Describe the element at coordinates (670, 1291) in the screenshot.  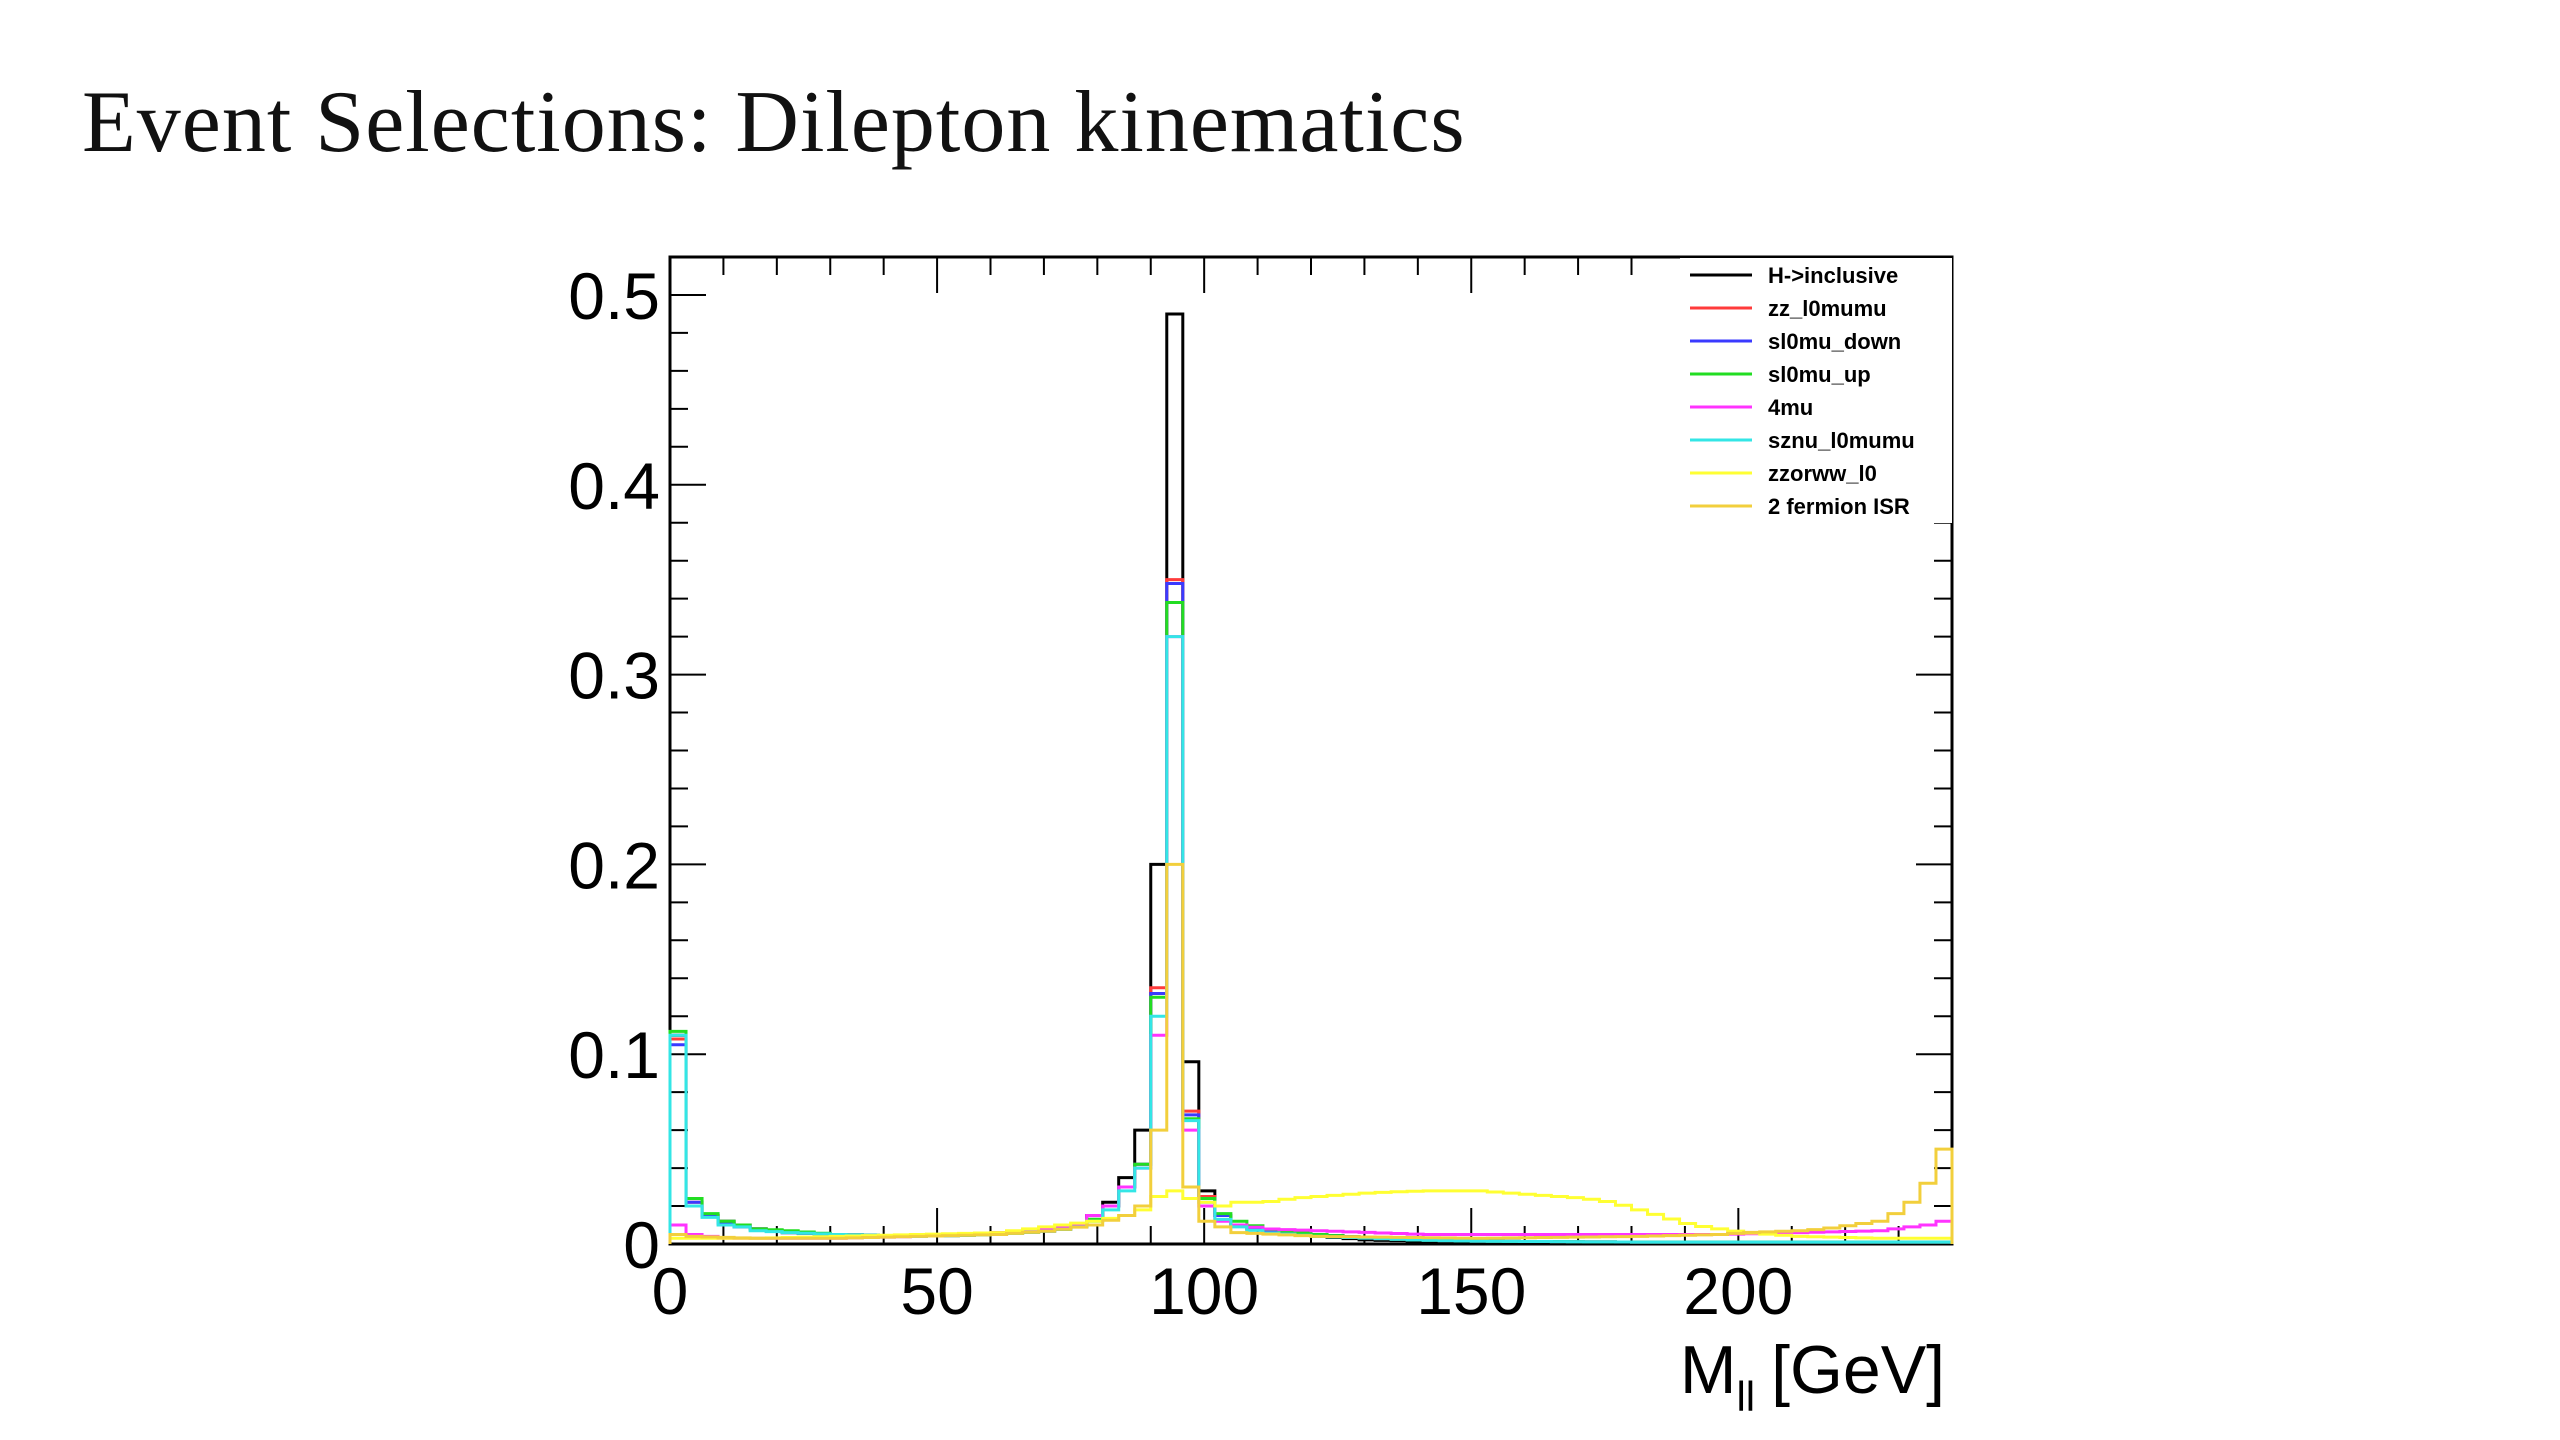
I see `x-tick-label: 0` at that location.